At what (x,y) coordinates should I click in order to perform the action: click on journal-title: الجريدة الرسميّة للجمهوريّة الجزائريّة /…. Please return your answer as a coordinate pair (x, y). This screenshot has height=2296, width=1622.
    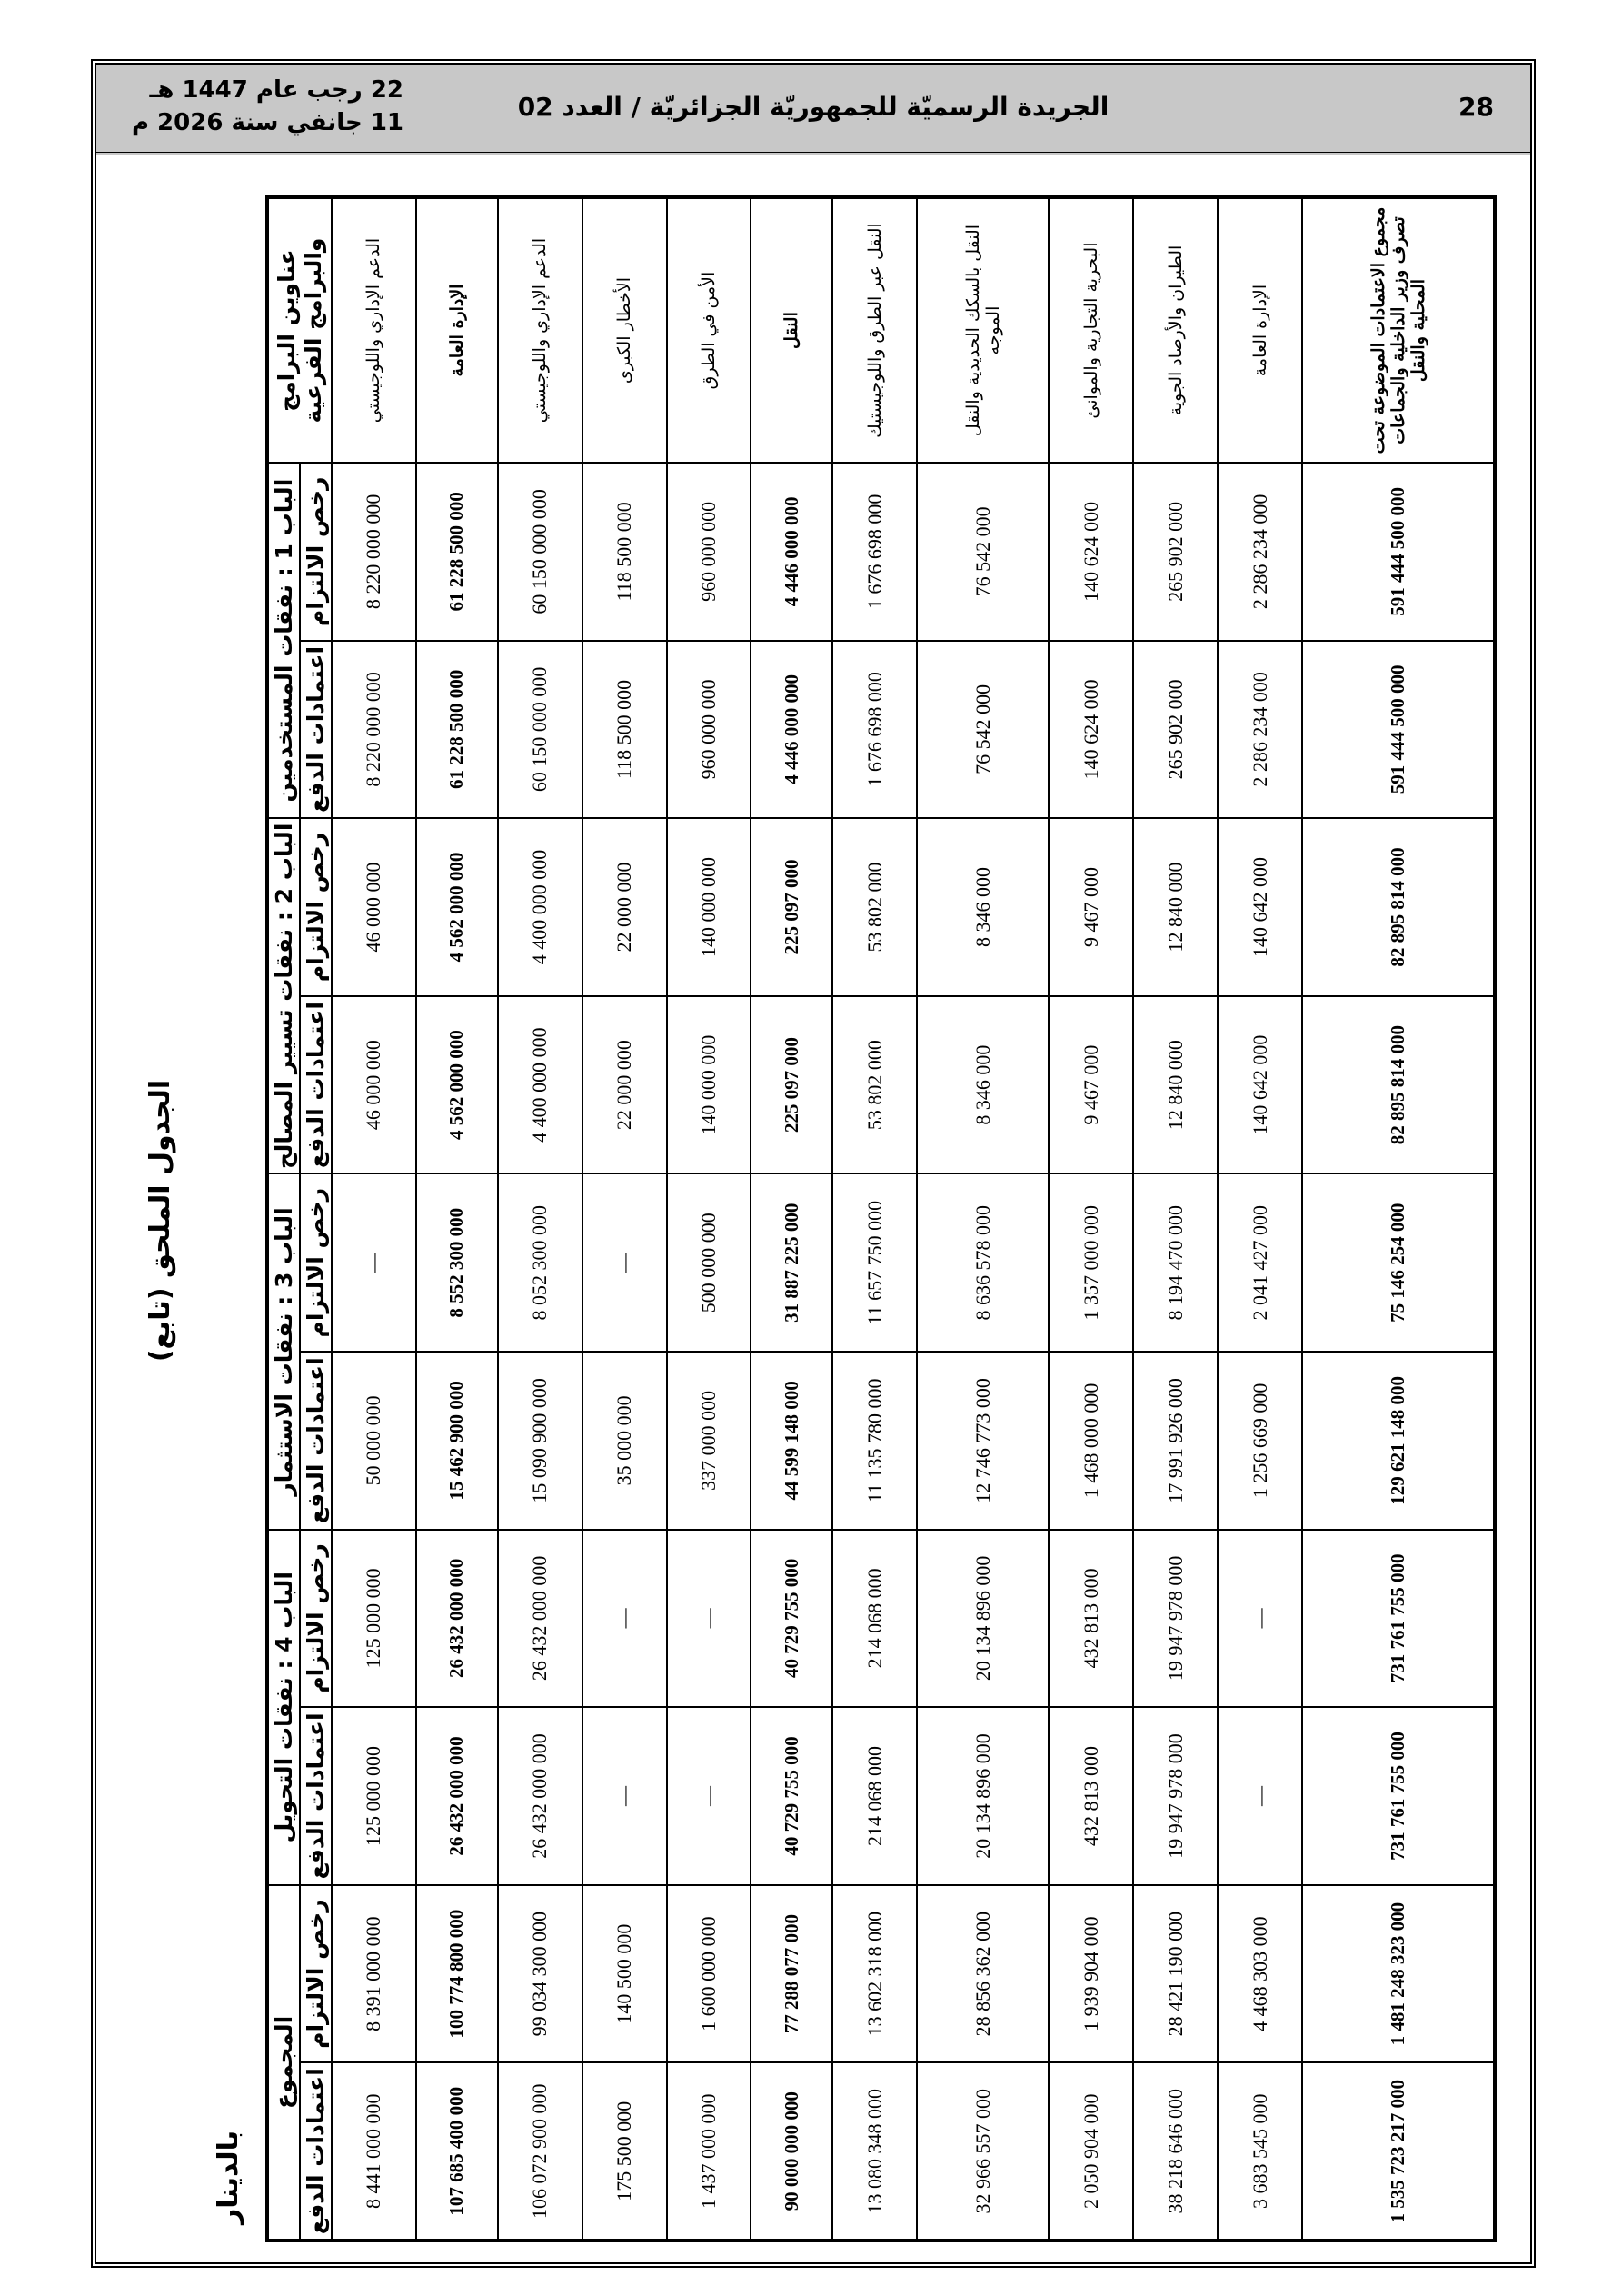
    Looking at the image, I should click on (813, 107).